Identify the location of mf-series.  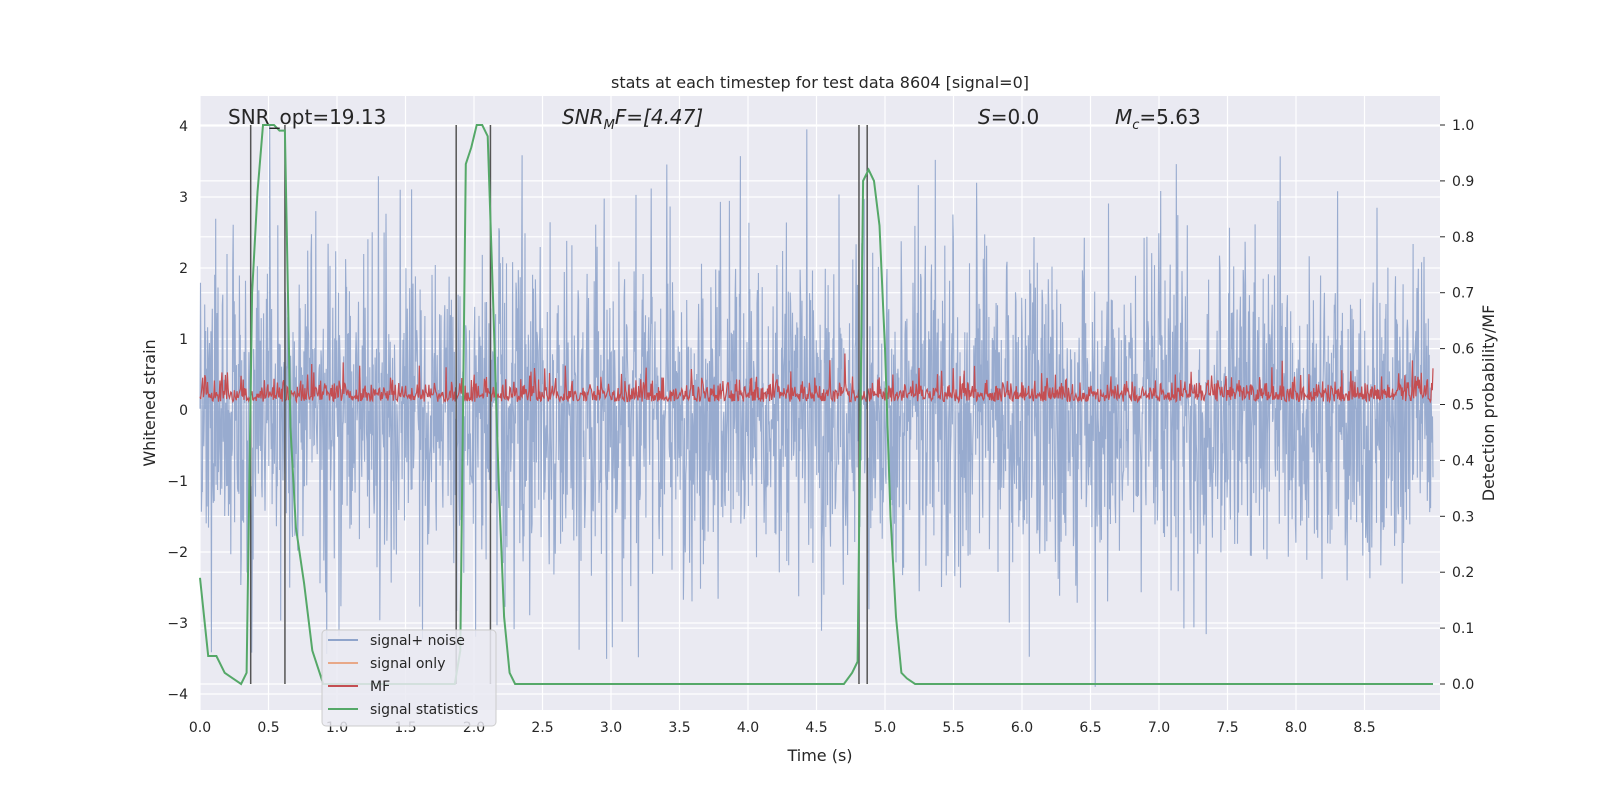
(816, 378).